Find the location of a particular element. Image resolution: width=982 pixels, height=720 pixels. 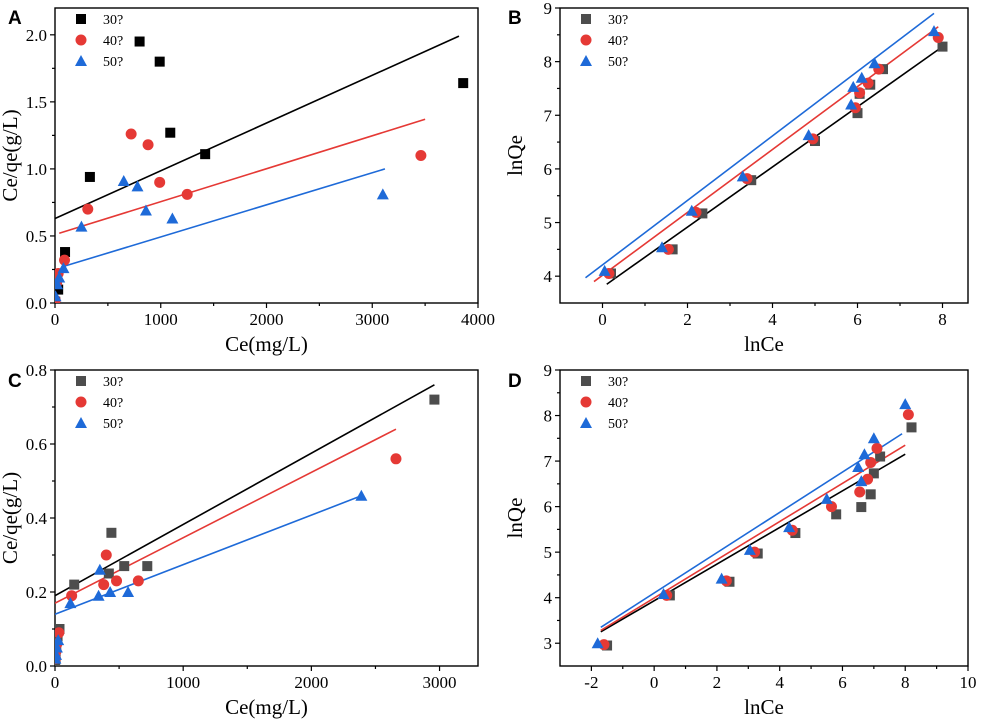

y-tick-label: 9 is located at coordinates (548, 9).